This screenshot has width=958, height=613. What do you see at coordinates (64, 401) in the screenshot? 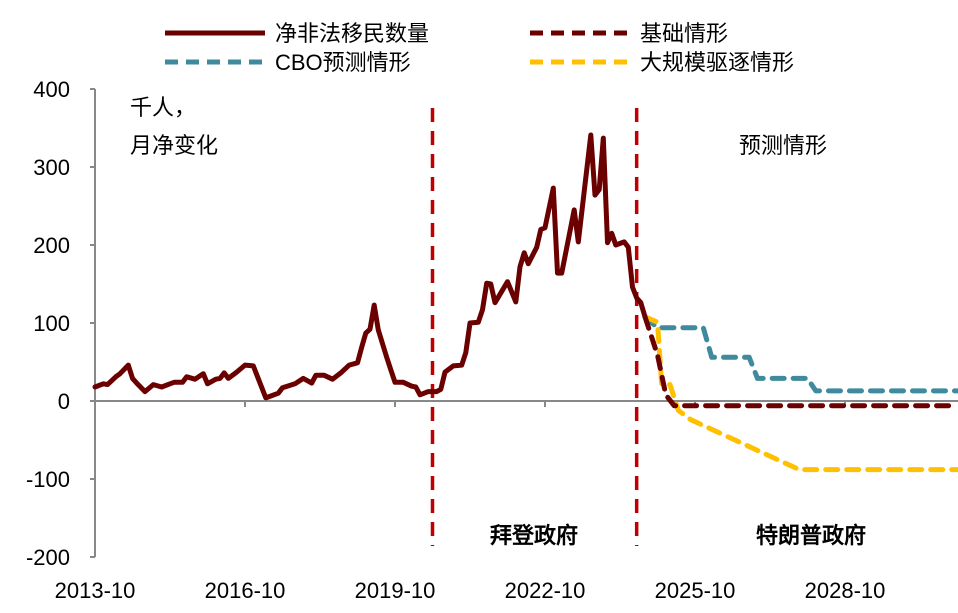
I see `y-tick-label: 0` at bounding box center [64, 401].